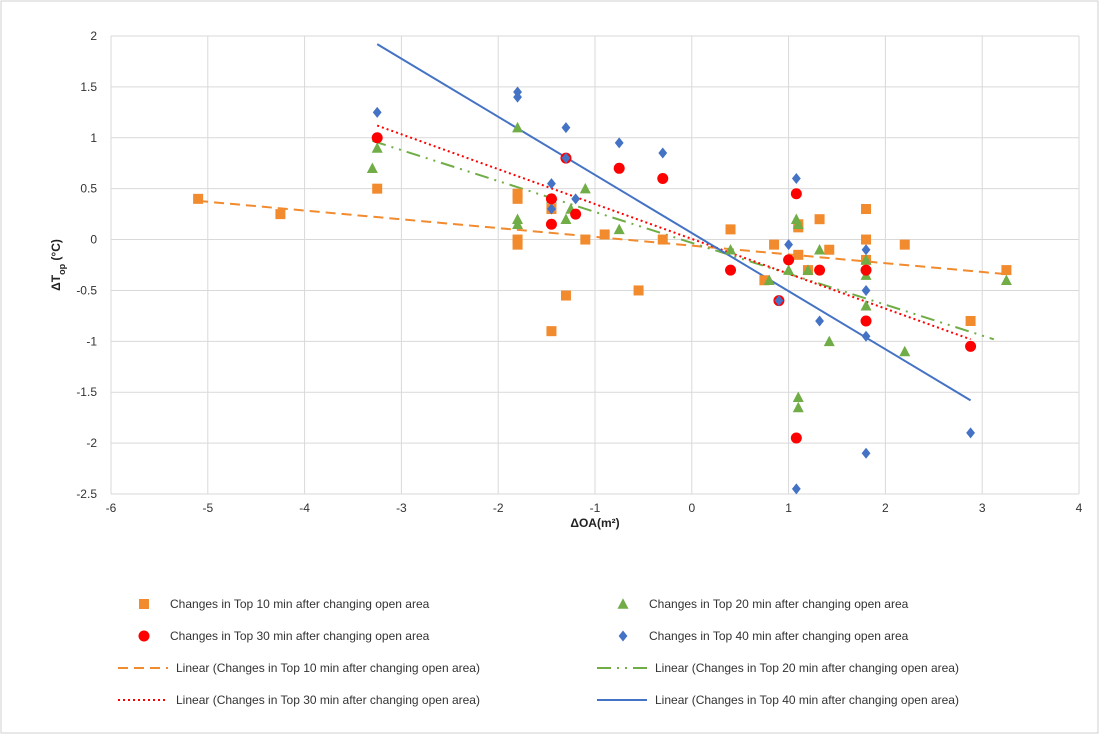  Describe the element at coordinates (93, 240) in the screenshot. I see `y-tick-label: 0` at that location.